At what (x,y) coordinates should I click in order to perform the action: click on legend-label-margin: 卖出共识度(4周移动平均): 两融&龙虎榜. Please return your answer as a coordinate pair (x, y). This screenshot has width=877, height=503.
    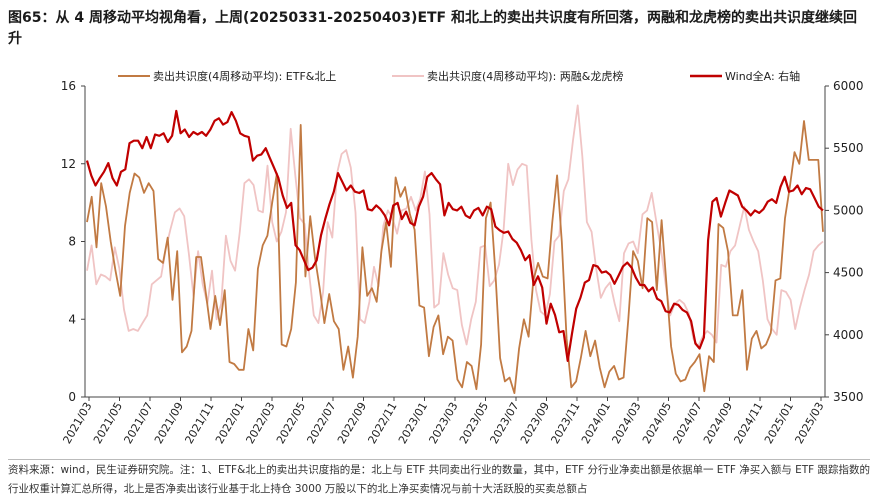
    Looking at the image, I should click on (525, 76).